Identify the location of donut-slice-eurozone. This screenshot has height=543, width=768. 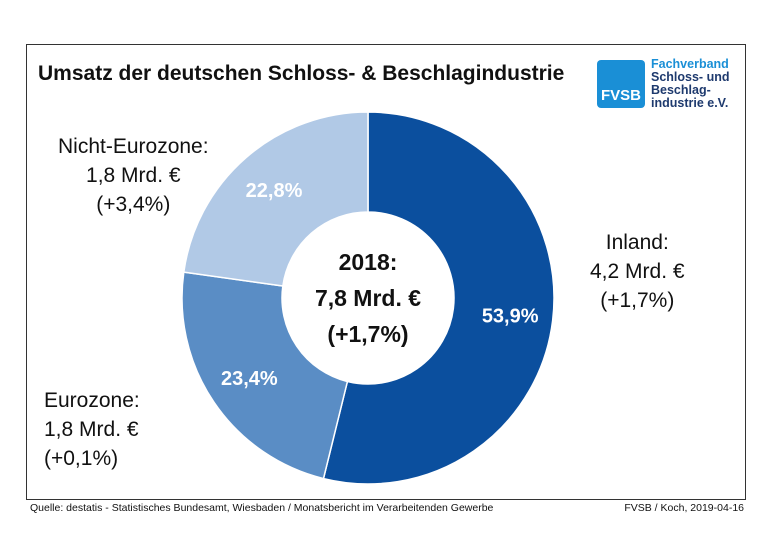
(265, 375).